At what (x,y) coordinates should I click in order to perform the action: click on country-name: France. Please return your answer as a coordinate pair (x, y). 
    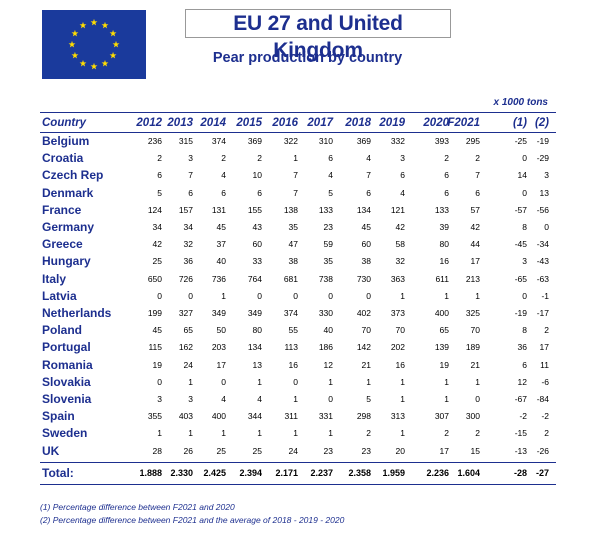
    Looking at the image, I should click on (62, 209).